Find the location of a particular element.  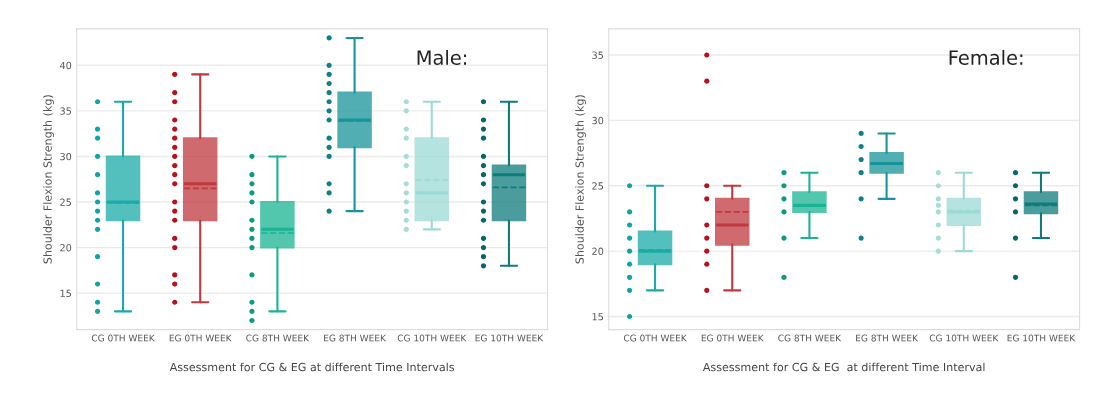

y-tick-label: 40 is located at coordinates (65, 65).